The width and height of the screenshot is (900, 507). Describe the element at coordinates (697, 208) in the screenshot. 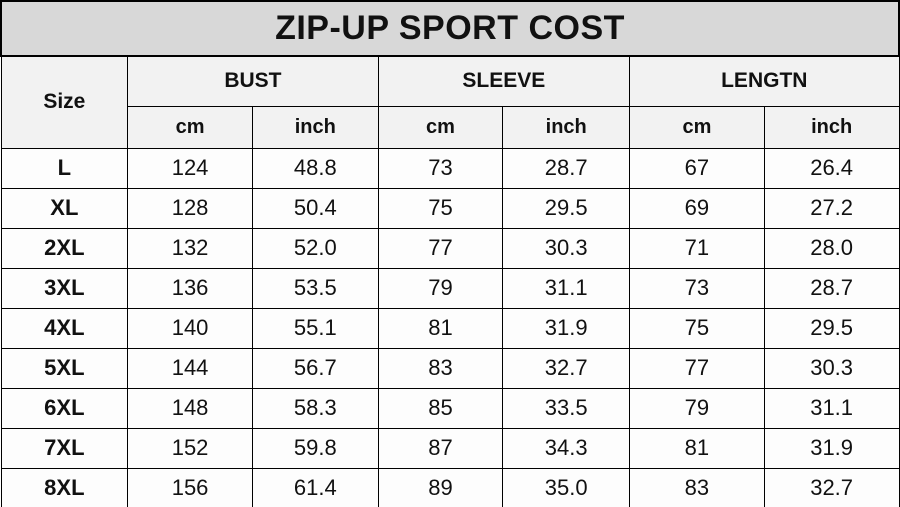

I see `measurement-cell: 69` at that location.